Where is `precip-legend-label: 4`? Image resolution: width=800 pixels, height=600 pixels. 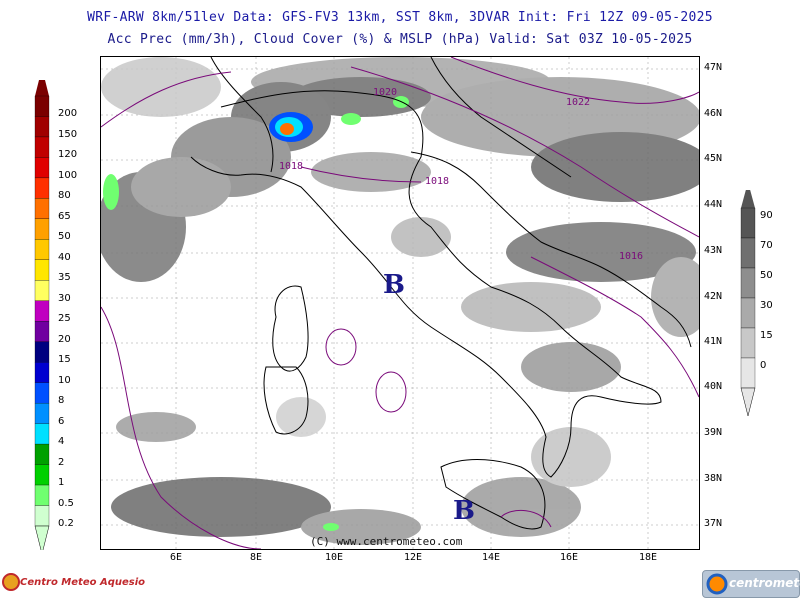 precip-legend-label: 4 is located at coordinates (61, 442).